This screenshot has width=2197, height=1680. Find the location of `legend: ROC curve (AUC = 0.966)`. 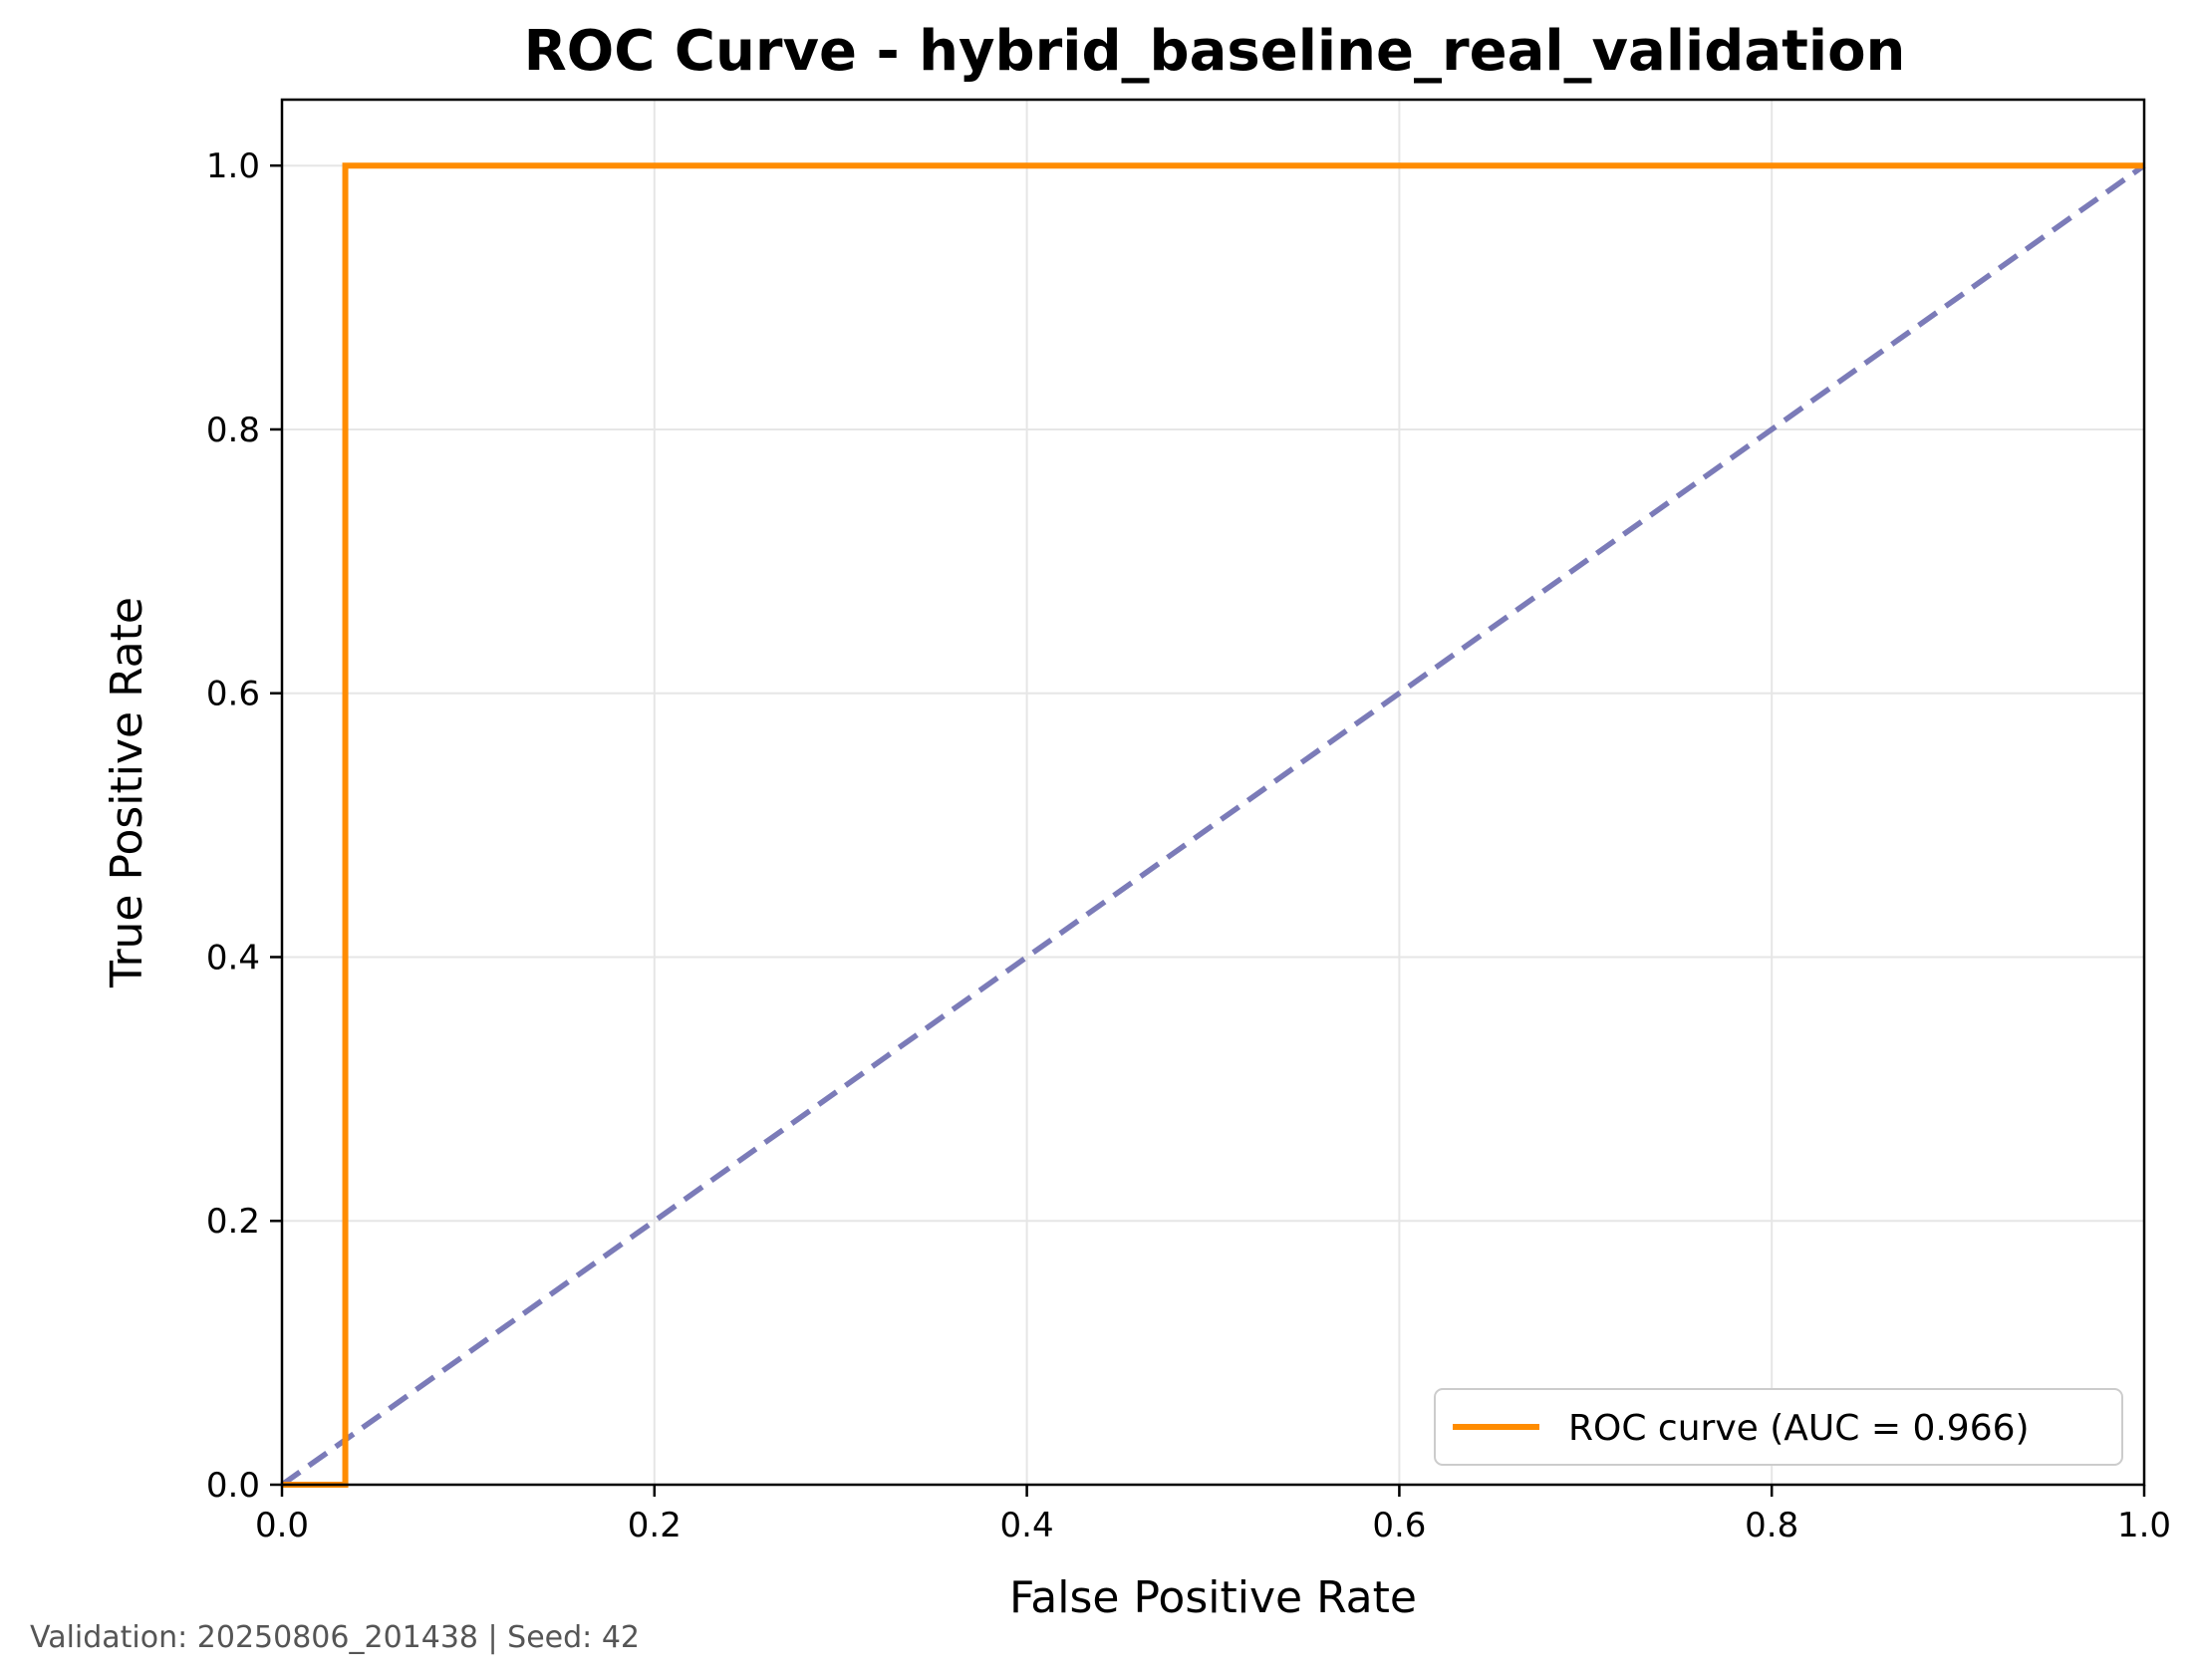

legend: ROC curve (AUC = 0.966) is located at coordinates (1778, 1427).